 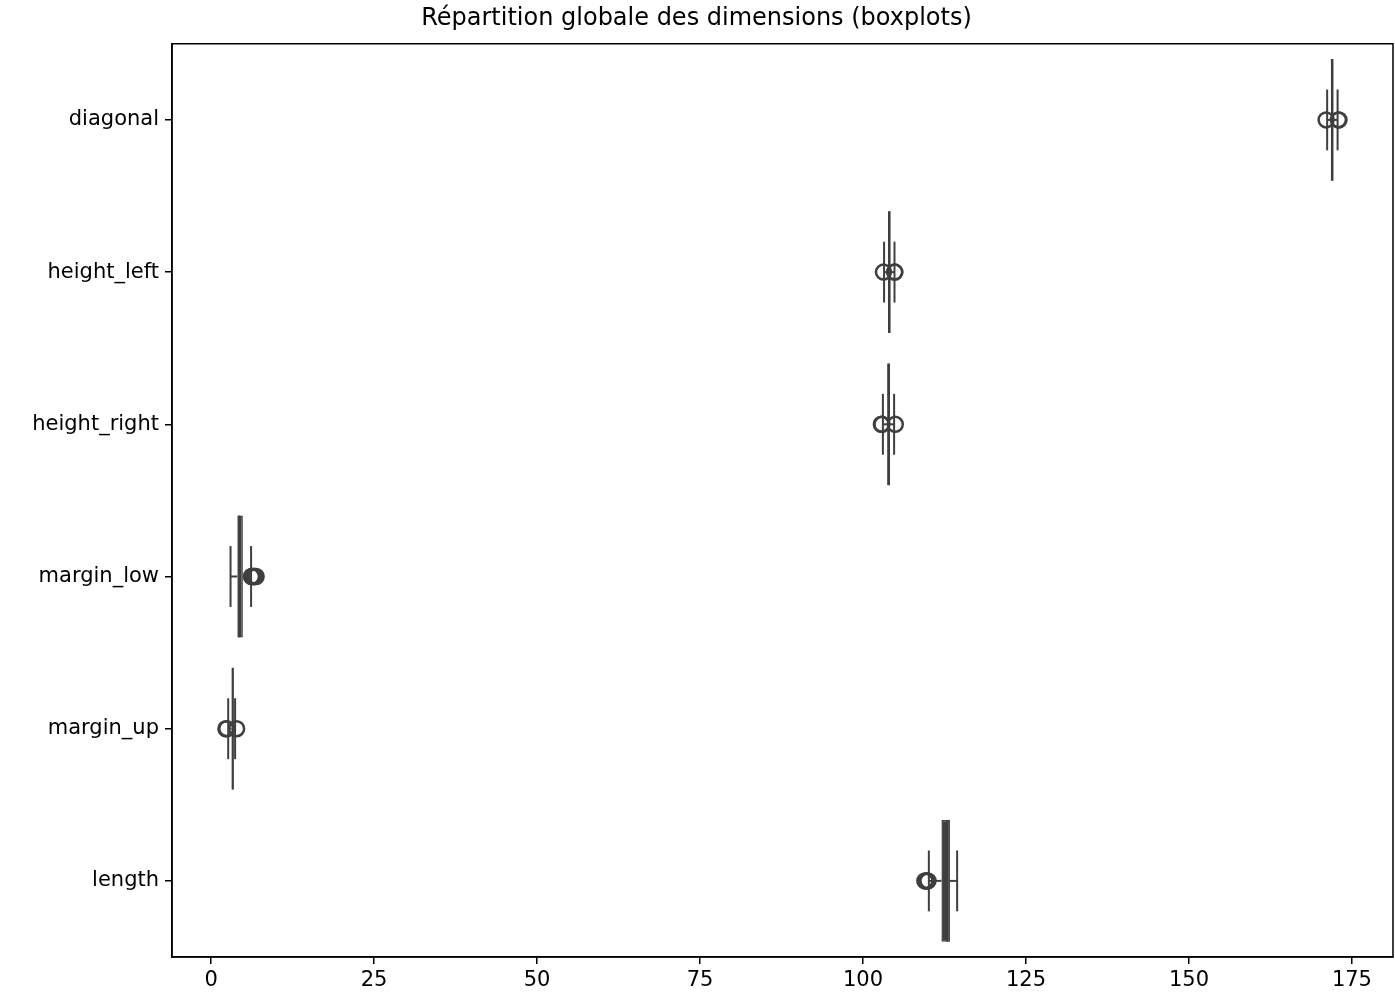 I want to click on x-tick-label: 175, so click(x=1351, y=979).